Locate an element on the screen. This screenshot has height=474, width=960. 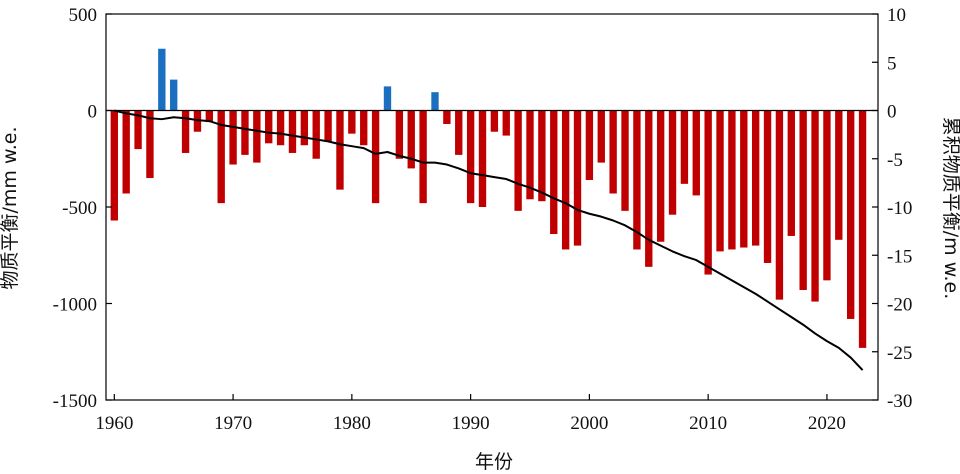
bar-1993 is located at coordinates (506, 123).